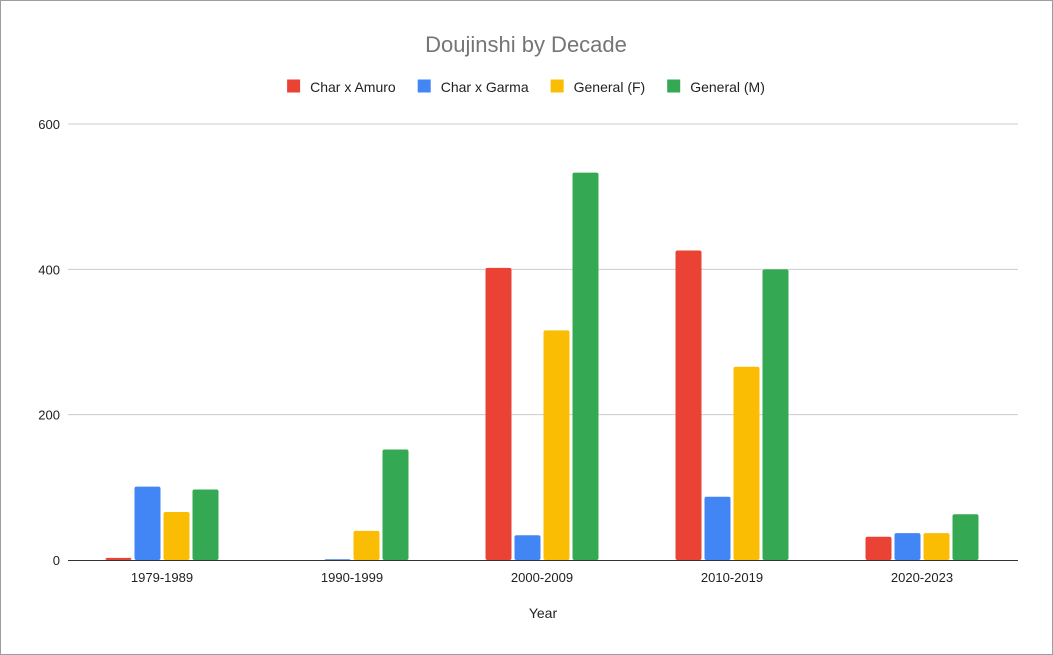 This screenshot has width=1053, height=655. Describe the element at coordinates (610, 87) in the screenshot. I see `legend-label: General (F)` at that location.